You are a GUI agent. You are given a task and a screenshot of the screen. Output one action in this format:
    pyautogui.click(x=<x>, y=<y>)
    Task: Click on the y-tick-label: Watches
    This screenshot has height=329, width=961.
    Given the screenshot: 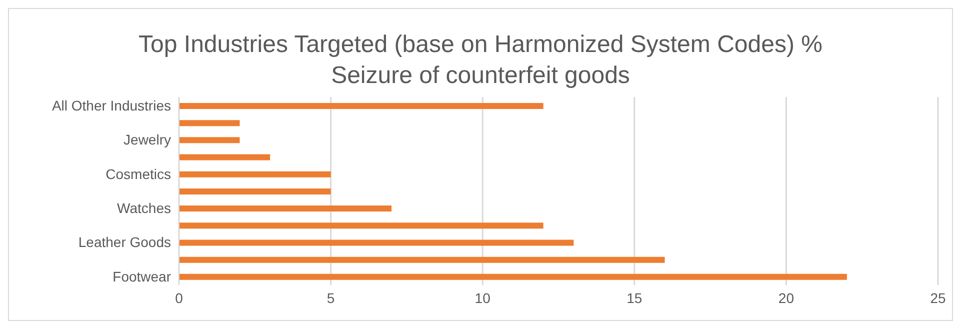 What is the action you would take?
    pyautogui.click(x=144, y=208)
    